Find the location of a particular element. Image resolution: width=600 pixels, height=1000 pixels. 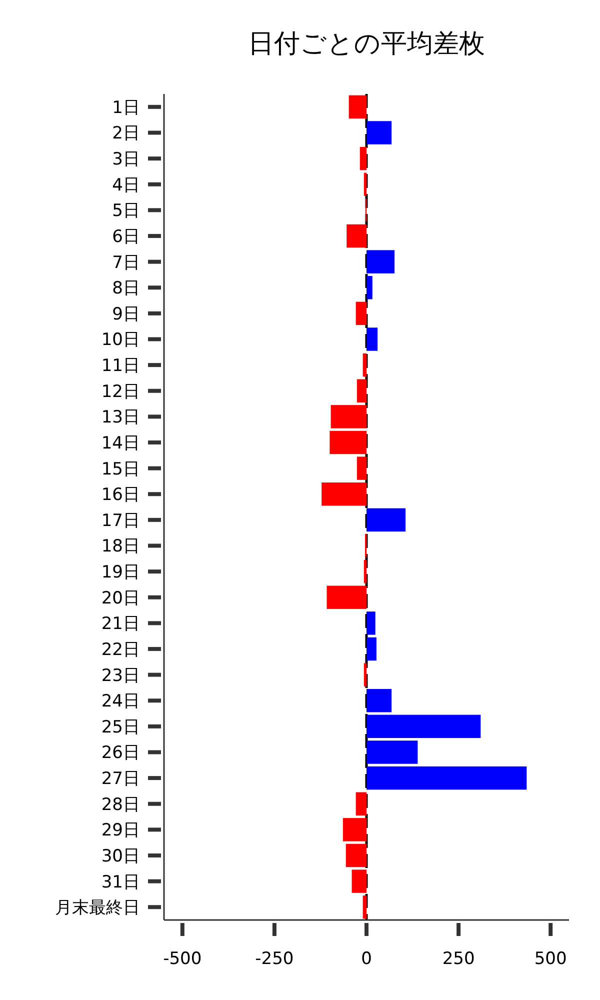

x-tick-label: 0 is located at coordinates (366, 959).